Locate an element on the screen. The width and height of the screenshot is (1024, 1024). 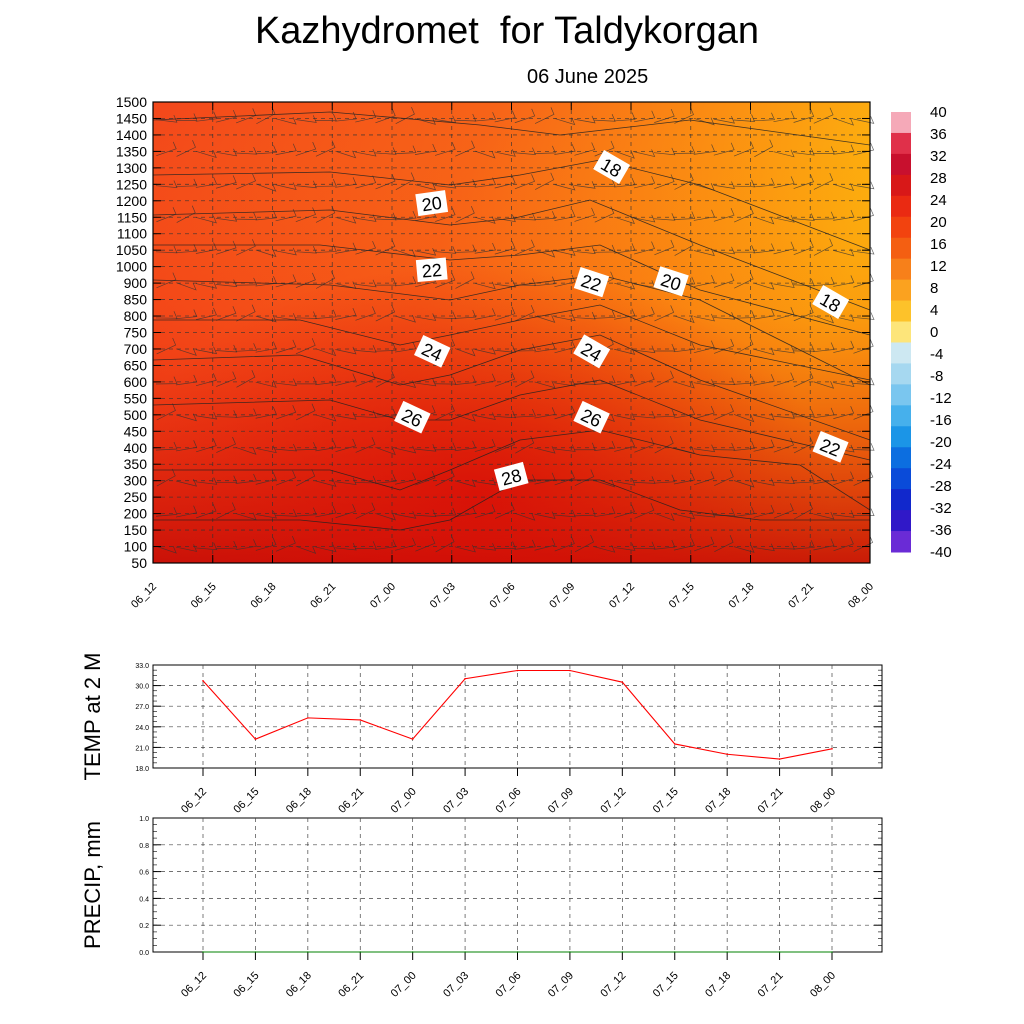
svg-text: 20 is located at coordinates (432, 204).